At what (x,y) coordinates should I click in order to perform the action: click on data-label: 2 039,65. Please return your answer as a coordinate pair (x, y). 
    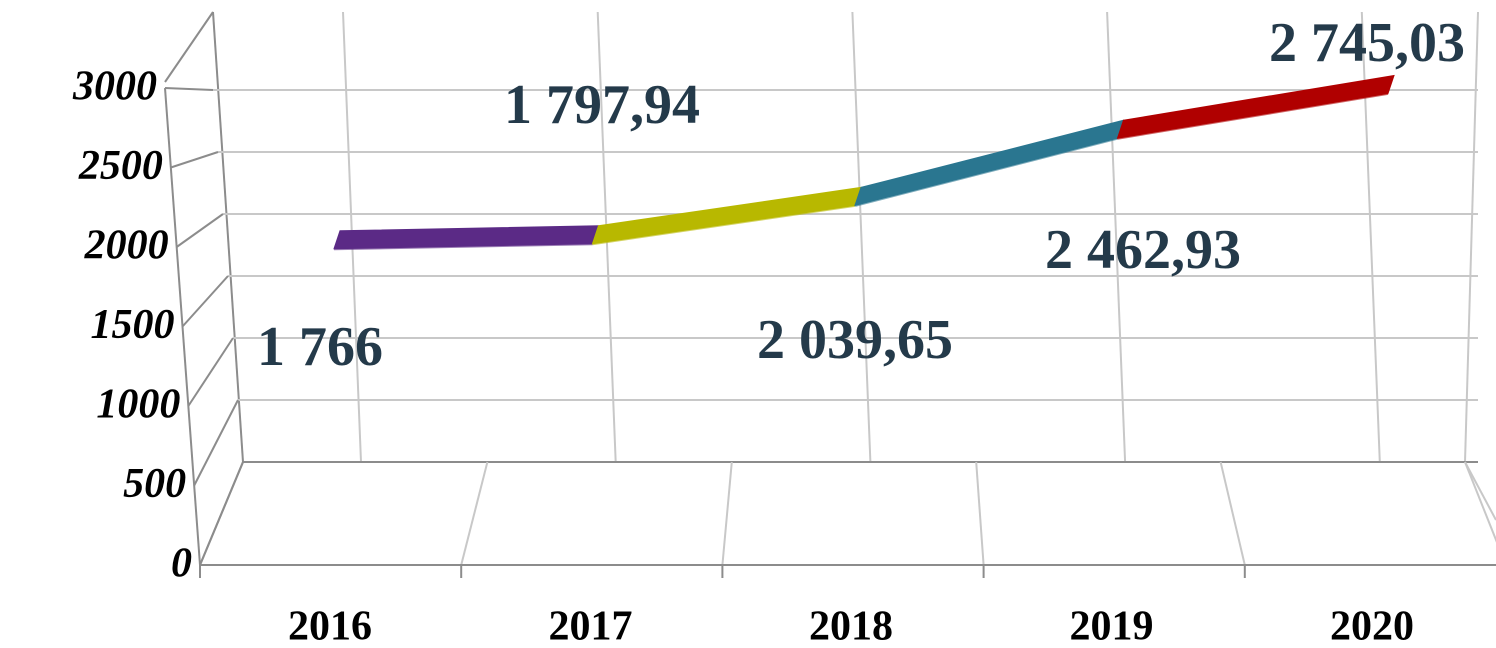
    Looking at the image, I should click on (855, 340).